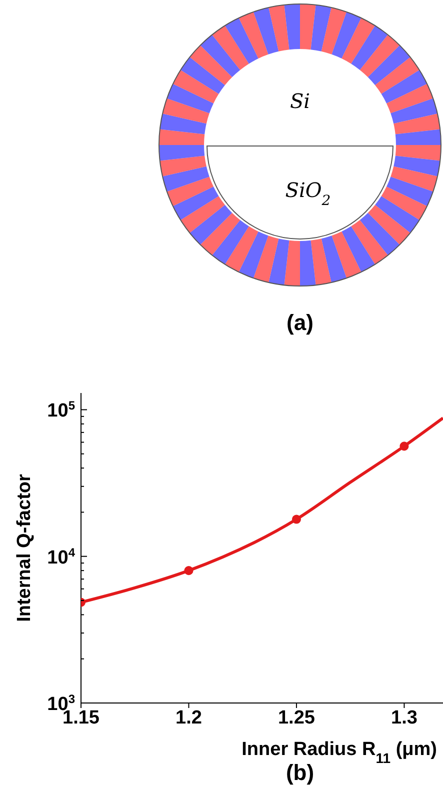 Image resolution: width=443 pixels, height=798 pixels. What do you see at coordinates (189, 717) in the screenshot?
I see `x-tick-label: 1.2` at bounding box center [189, 717].